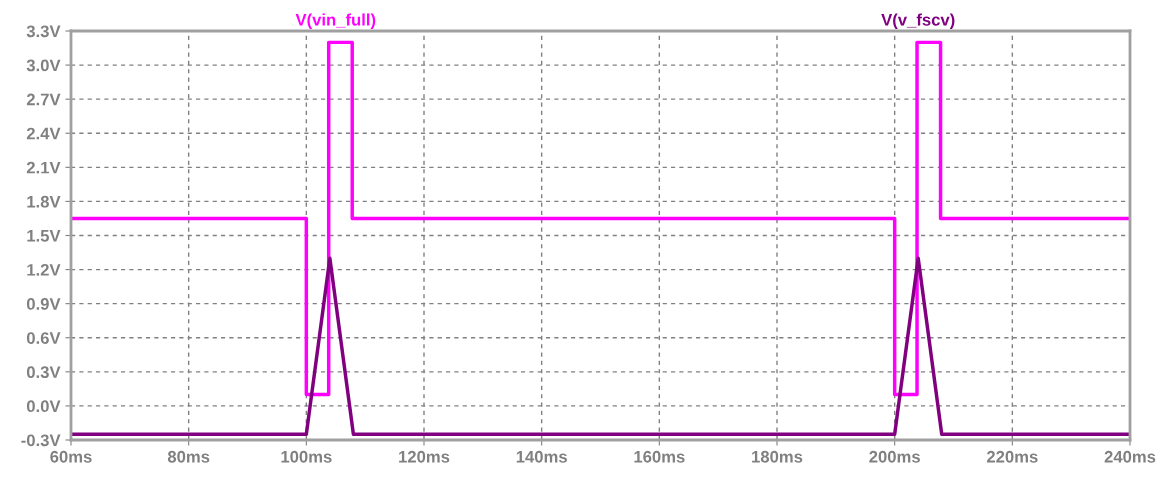 This screenshot has width=1167, height=483. Describe the element at coordinates (43, 133) in the screenshot. I see `y-tick-label: 2.4V` at that location.